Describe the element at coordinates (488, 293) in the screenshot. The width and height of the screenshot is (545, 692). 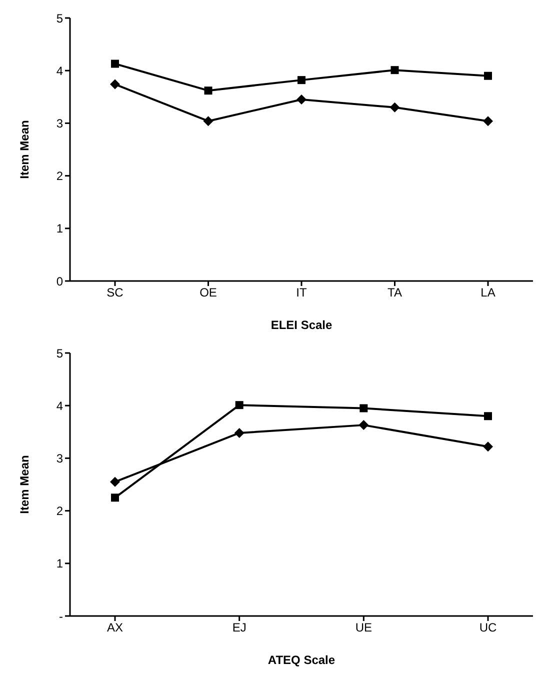
I see `x-tick-label: LA` at that location.